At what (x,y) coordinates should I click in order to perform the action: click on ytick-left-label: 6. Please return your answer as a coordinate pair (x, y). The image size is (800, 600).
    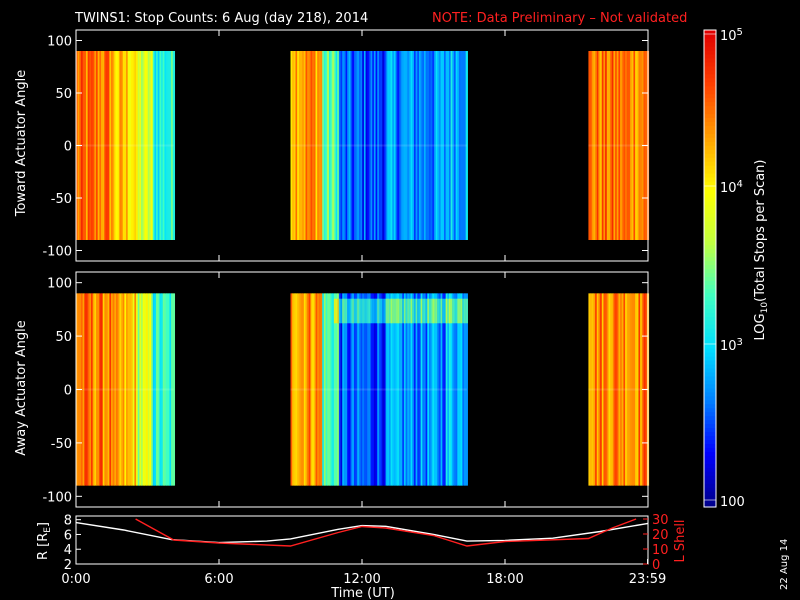
    Looking at the image, I should click on (68, 535).